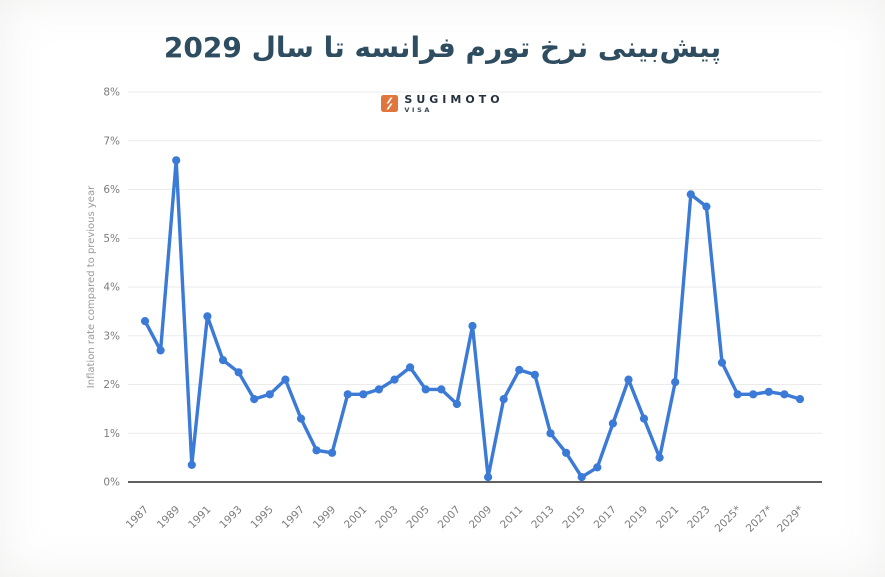 This screenshot has width=885, height=577. What do you see at coordinates (442, 47) in the screenshot?
I see `chart-title: پیش‌بینی نرخ تورم فرانسه تا سال 2029` at bounding box center [442, 47].